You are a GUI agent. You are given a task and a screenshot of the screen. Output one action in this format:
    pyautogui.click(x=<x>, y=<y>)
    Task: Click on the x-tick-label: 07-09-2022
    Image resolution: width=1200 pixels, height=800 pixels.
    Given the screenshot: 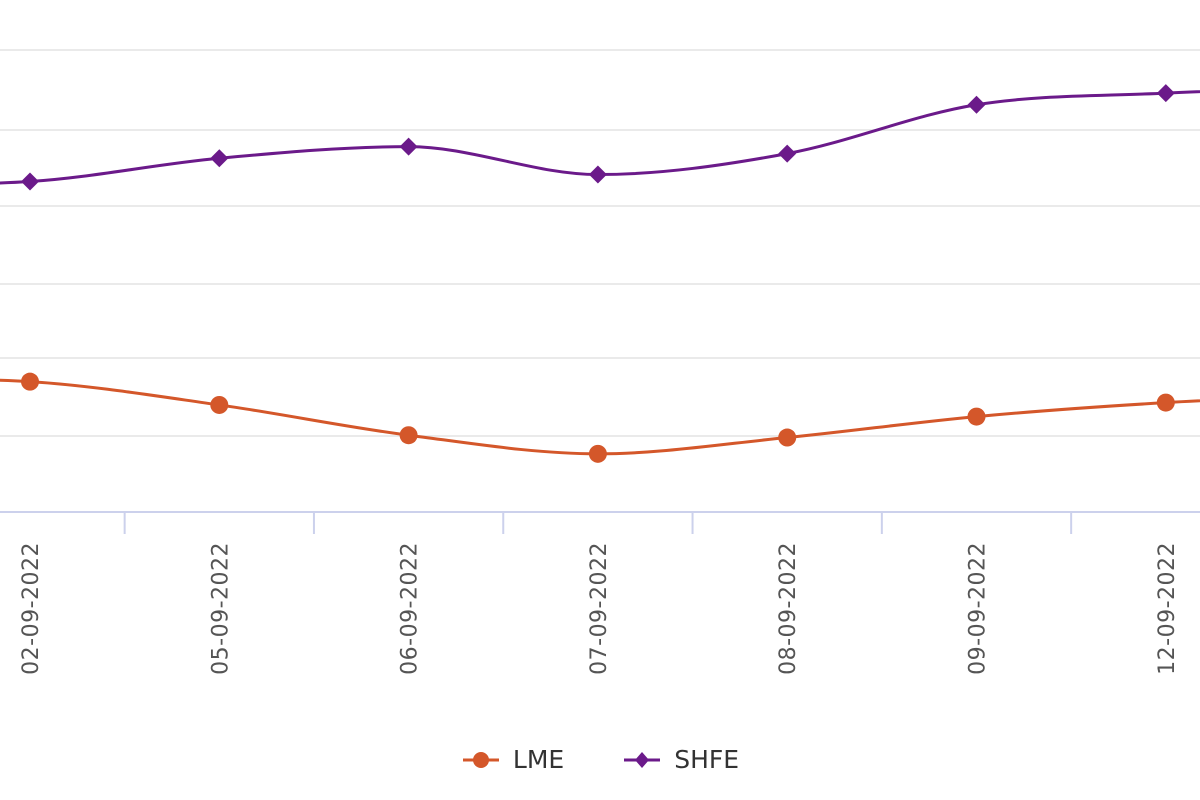 What is the action you would take?
    pyautogui.click(x=599, y=608)
    